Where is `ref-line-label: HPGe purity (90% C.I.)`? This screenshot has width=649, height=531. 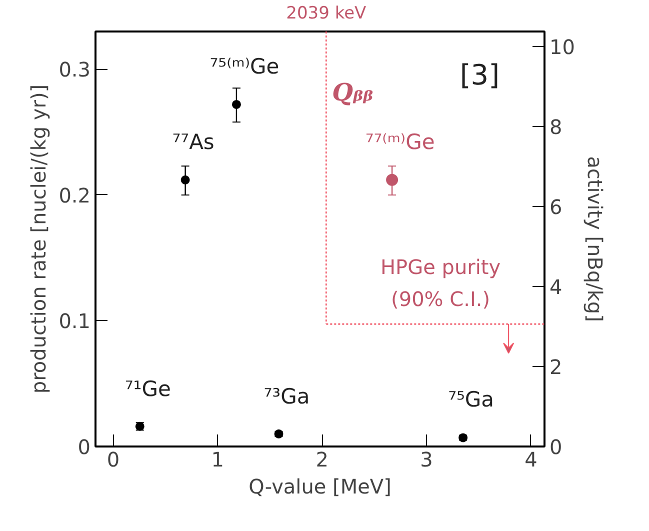 ref-line-label: HPGe purity (90% C.I.) is located at coordinates (440, 283).